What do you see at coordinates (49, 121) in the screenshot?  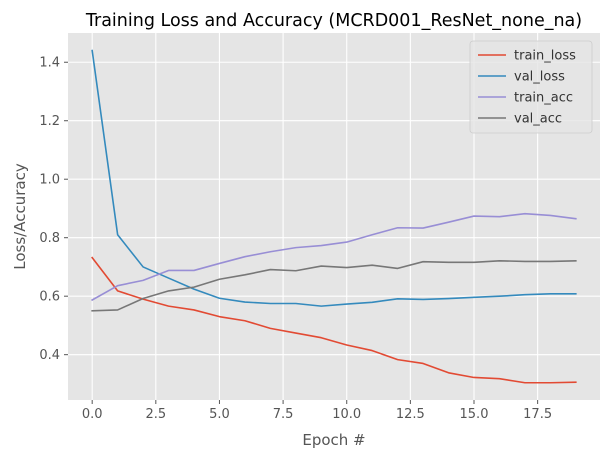 I see `y-tick-label: 1.2` at bounding box center [49, 121].